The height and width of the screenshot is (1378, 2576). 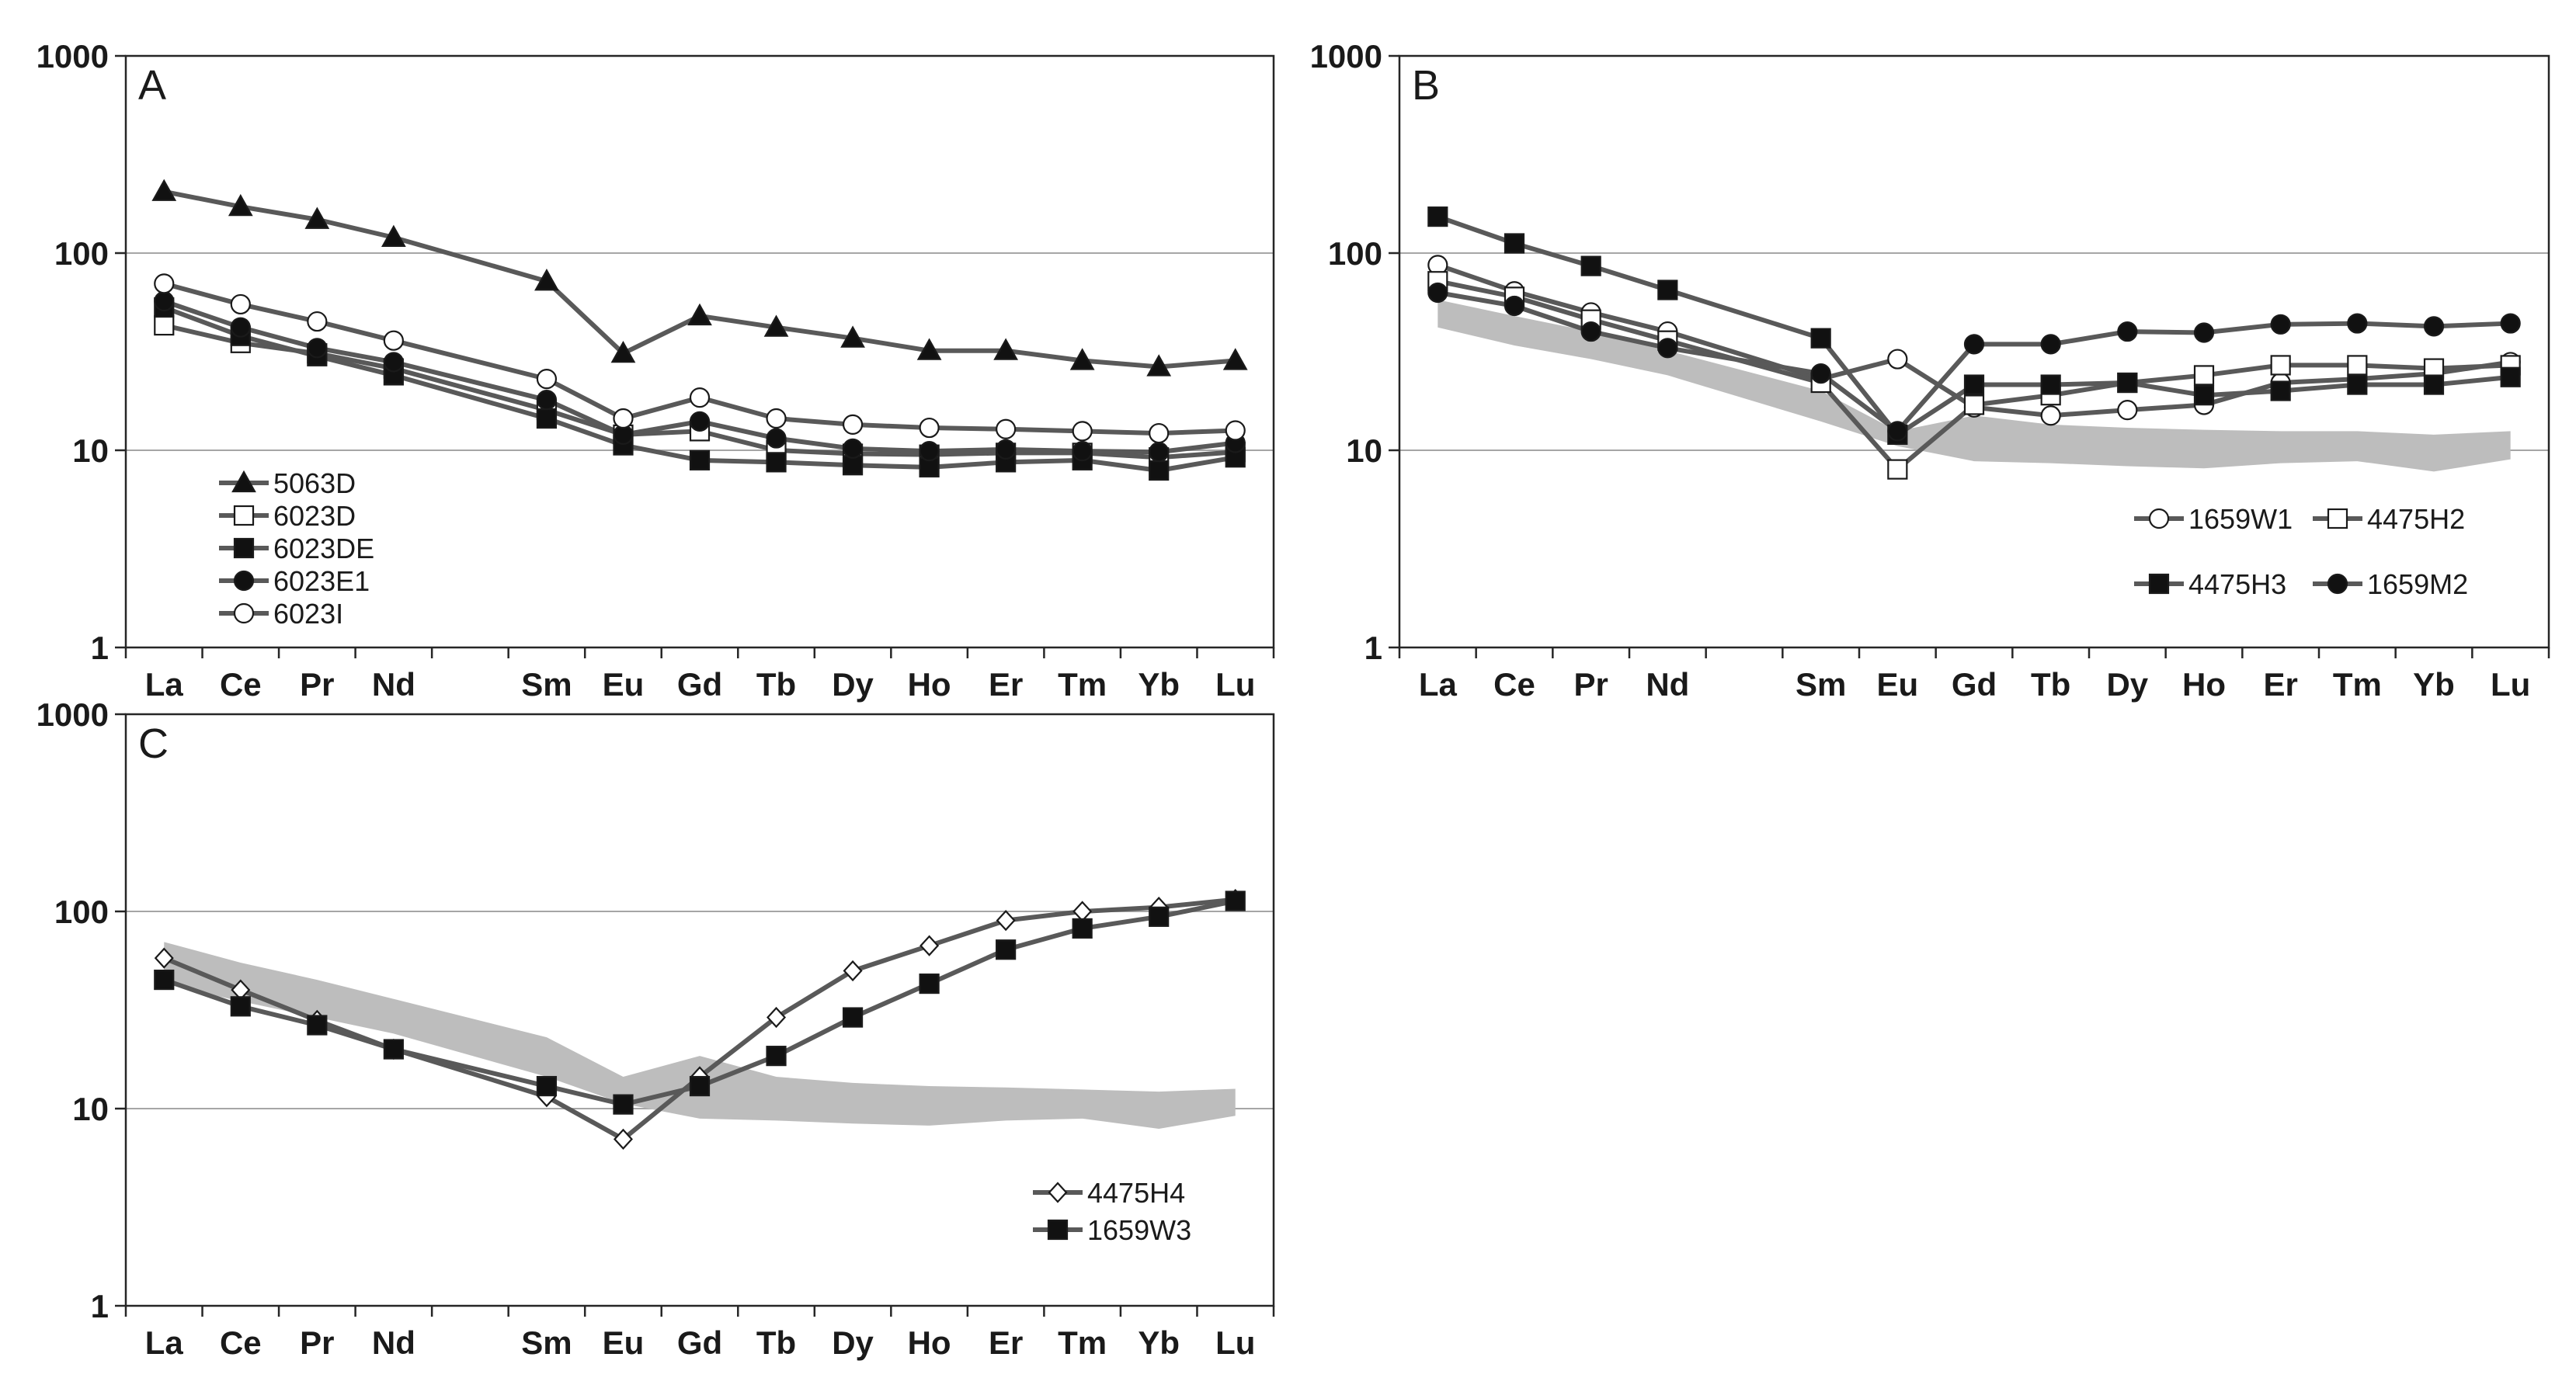 What do you see at coordinates (1974, 362) in the screenshot?
I see `series-line-1659m2` at bounding box center [1974, 362].